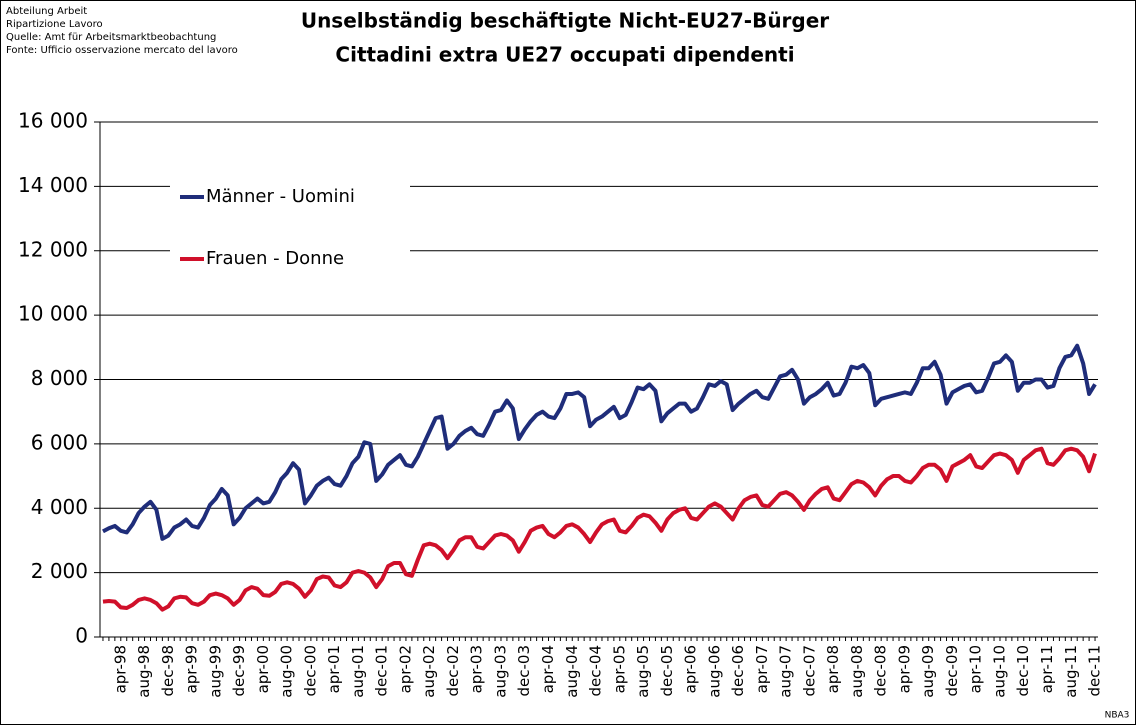  I want to click on x-tick-label: dec-04, so click(596, 671).